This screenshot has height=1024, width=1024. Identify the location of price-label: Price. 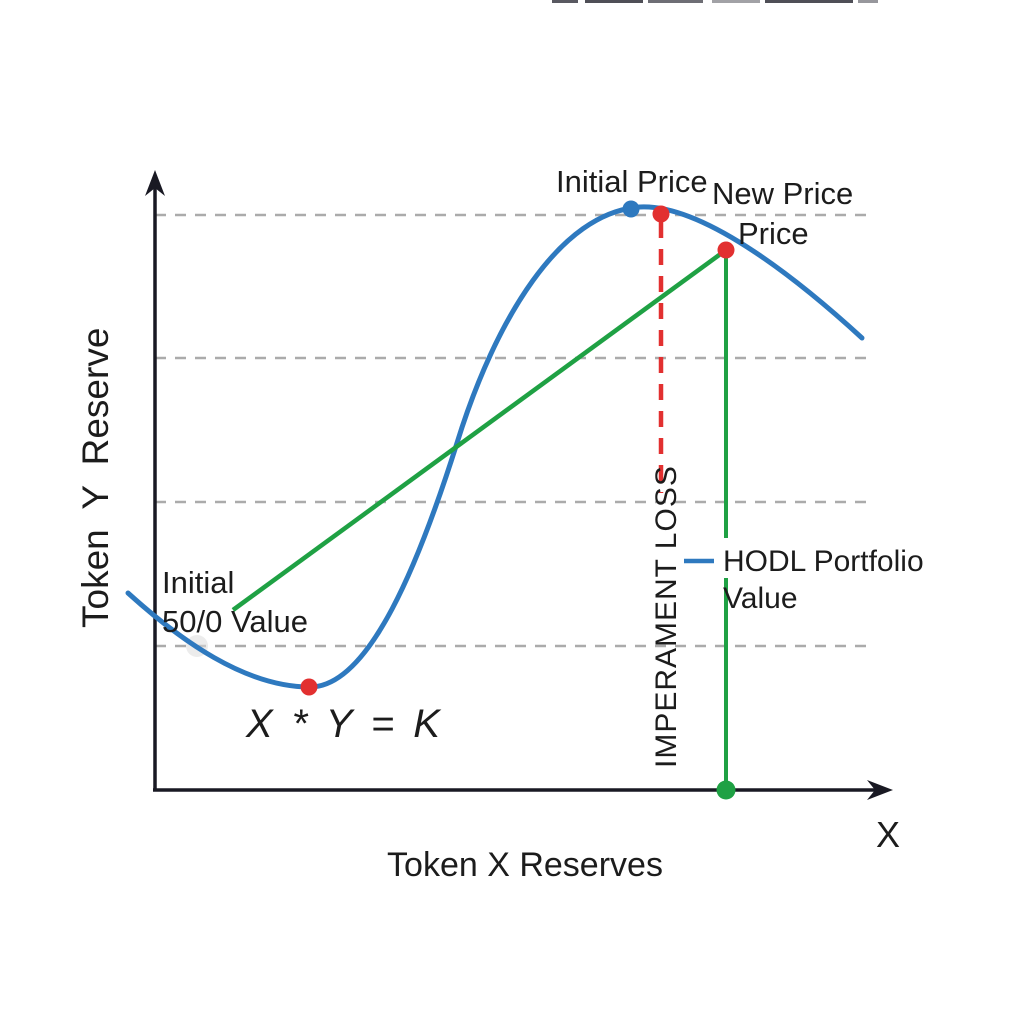
(773, 233).